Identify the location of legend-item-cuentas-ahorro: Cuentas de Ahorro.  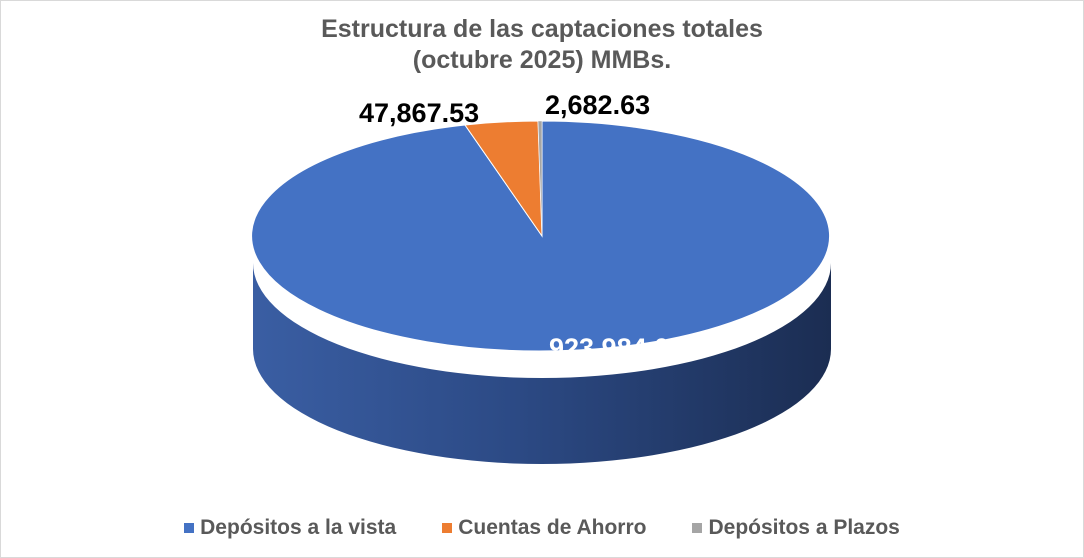
(544, 528).